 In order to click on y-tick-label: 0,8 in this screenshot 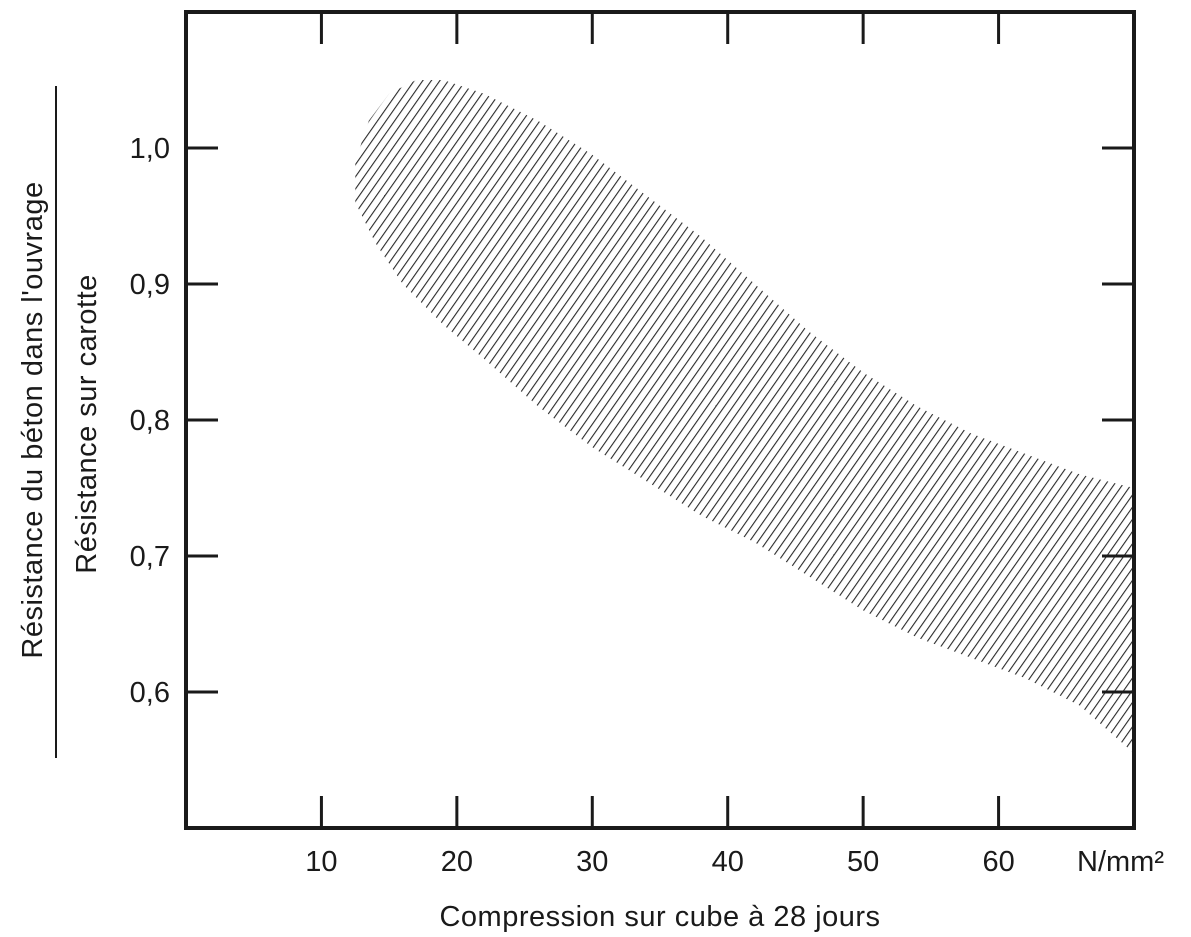, I will do `click(150, 421)`.